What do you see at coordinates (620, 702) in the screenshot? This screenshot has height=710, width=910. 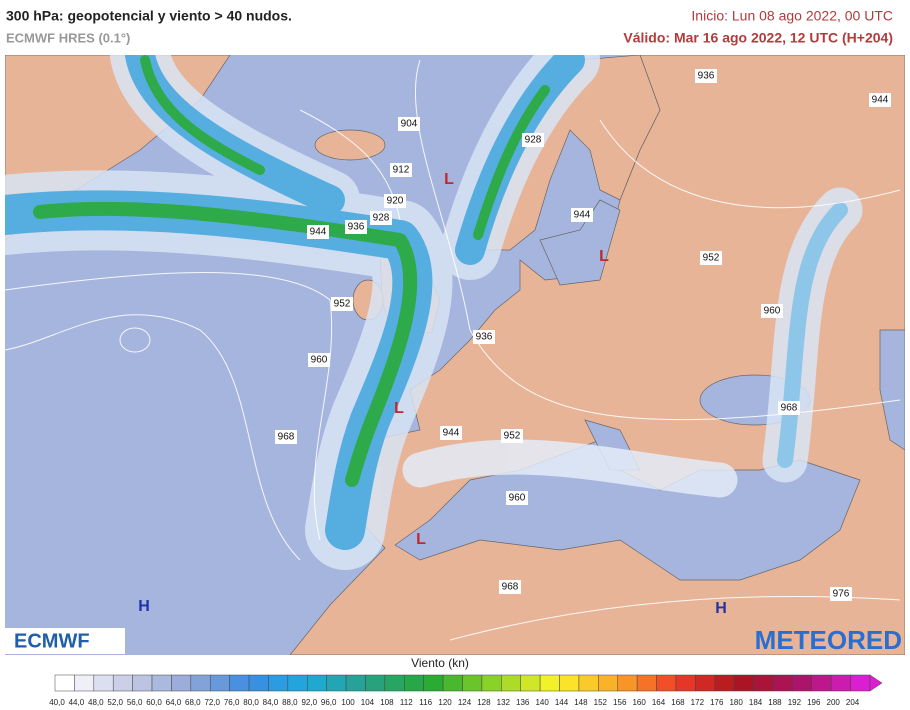 I see `colorbar-label: 156` at bounding box center [620, 702].